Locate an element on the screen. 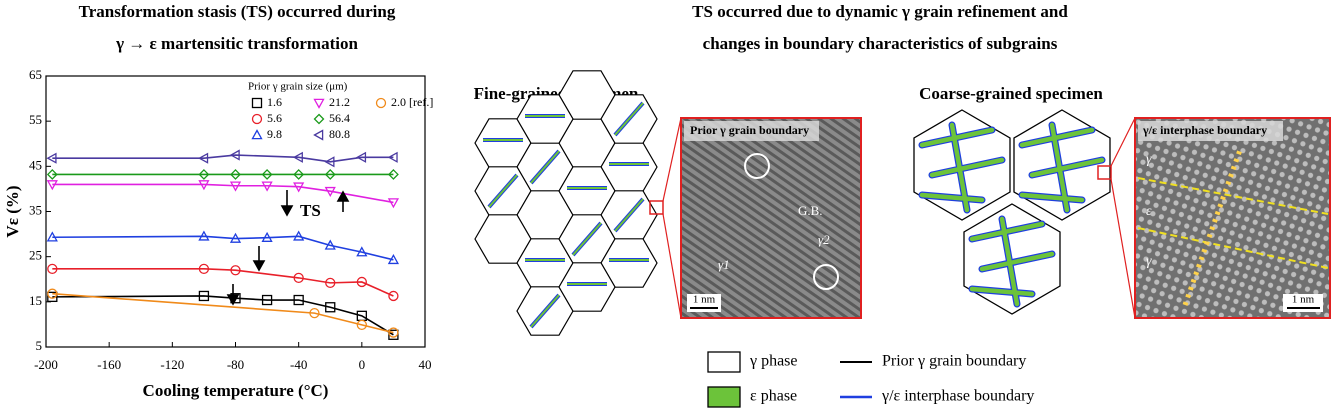 Image resolution: width=1333 pixels, height=409 pixels. grain-label: γ2 is located at coordinates (824, 239).